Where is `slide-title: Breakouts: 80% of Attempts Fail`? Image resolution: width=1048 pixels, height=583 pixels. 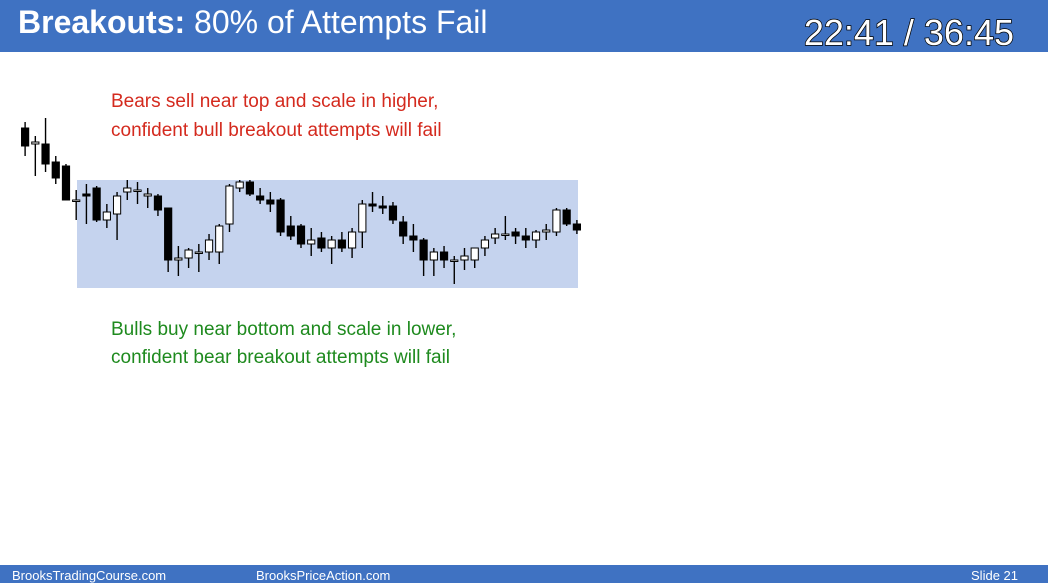 slide-title: Breakouts: 80% of Attempts Fail is located at coordinates (253, 22).